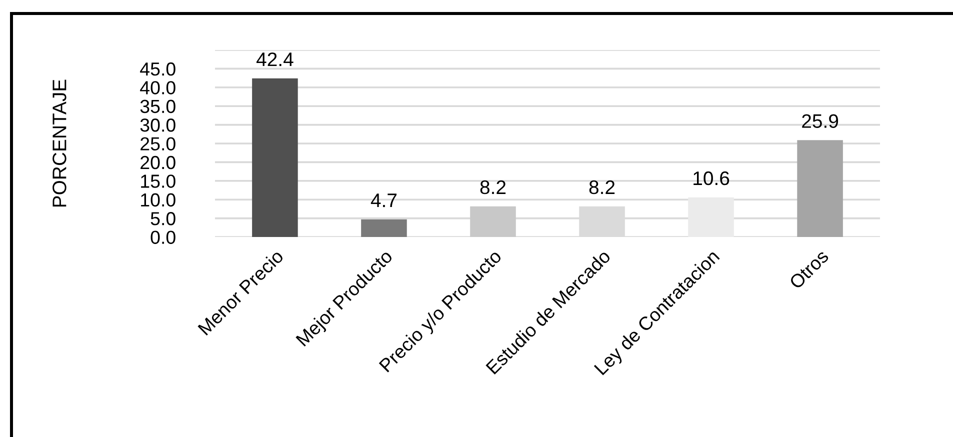 The height and width of the screenshot is (437, 953). Describe the element at coordinates (158, 87) in the screenshot. I see `y-tick-label: 40.0` at that location.